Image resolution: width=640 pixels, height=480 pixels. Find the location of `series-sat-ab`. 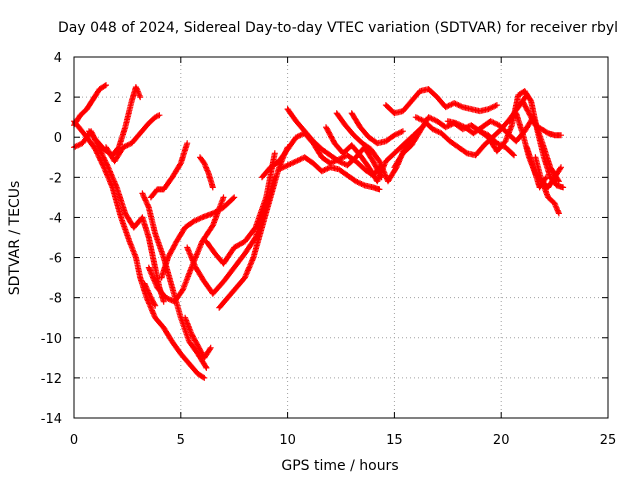

series-sat-ab is located at coordinates (541, 118).